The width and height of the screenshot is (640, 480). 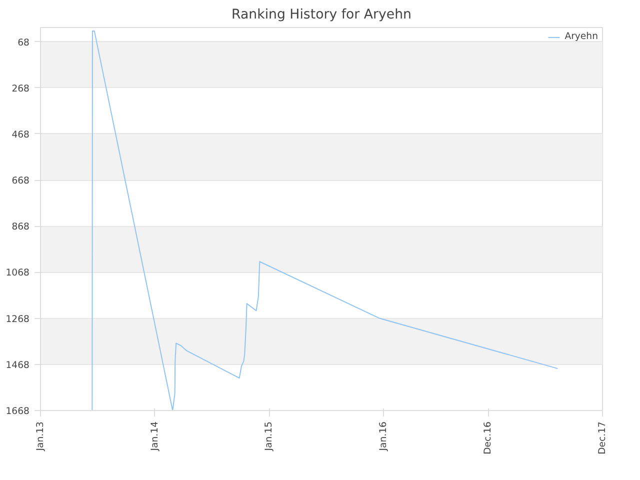 What do you see at coordinates (602, 437) in the screenshot?
I see `x-tick-label: Dec.17` at bounding box center [602, 437].